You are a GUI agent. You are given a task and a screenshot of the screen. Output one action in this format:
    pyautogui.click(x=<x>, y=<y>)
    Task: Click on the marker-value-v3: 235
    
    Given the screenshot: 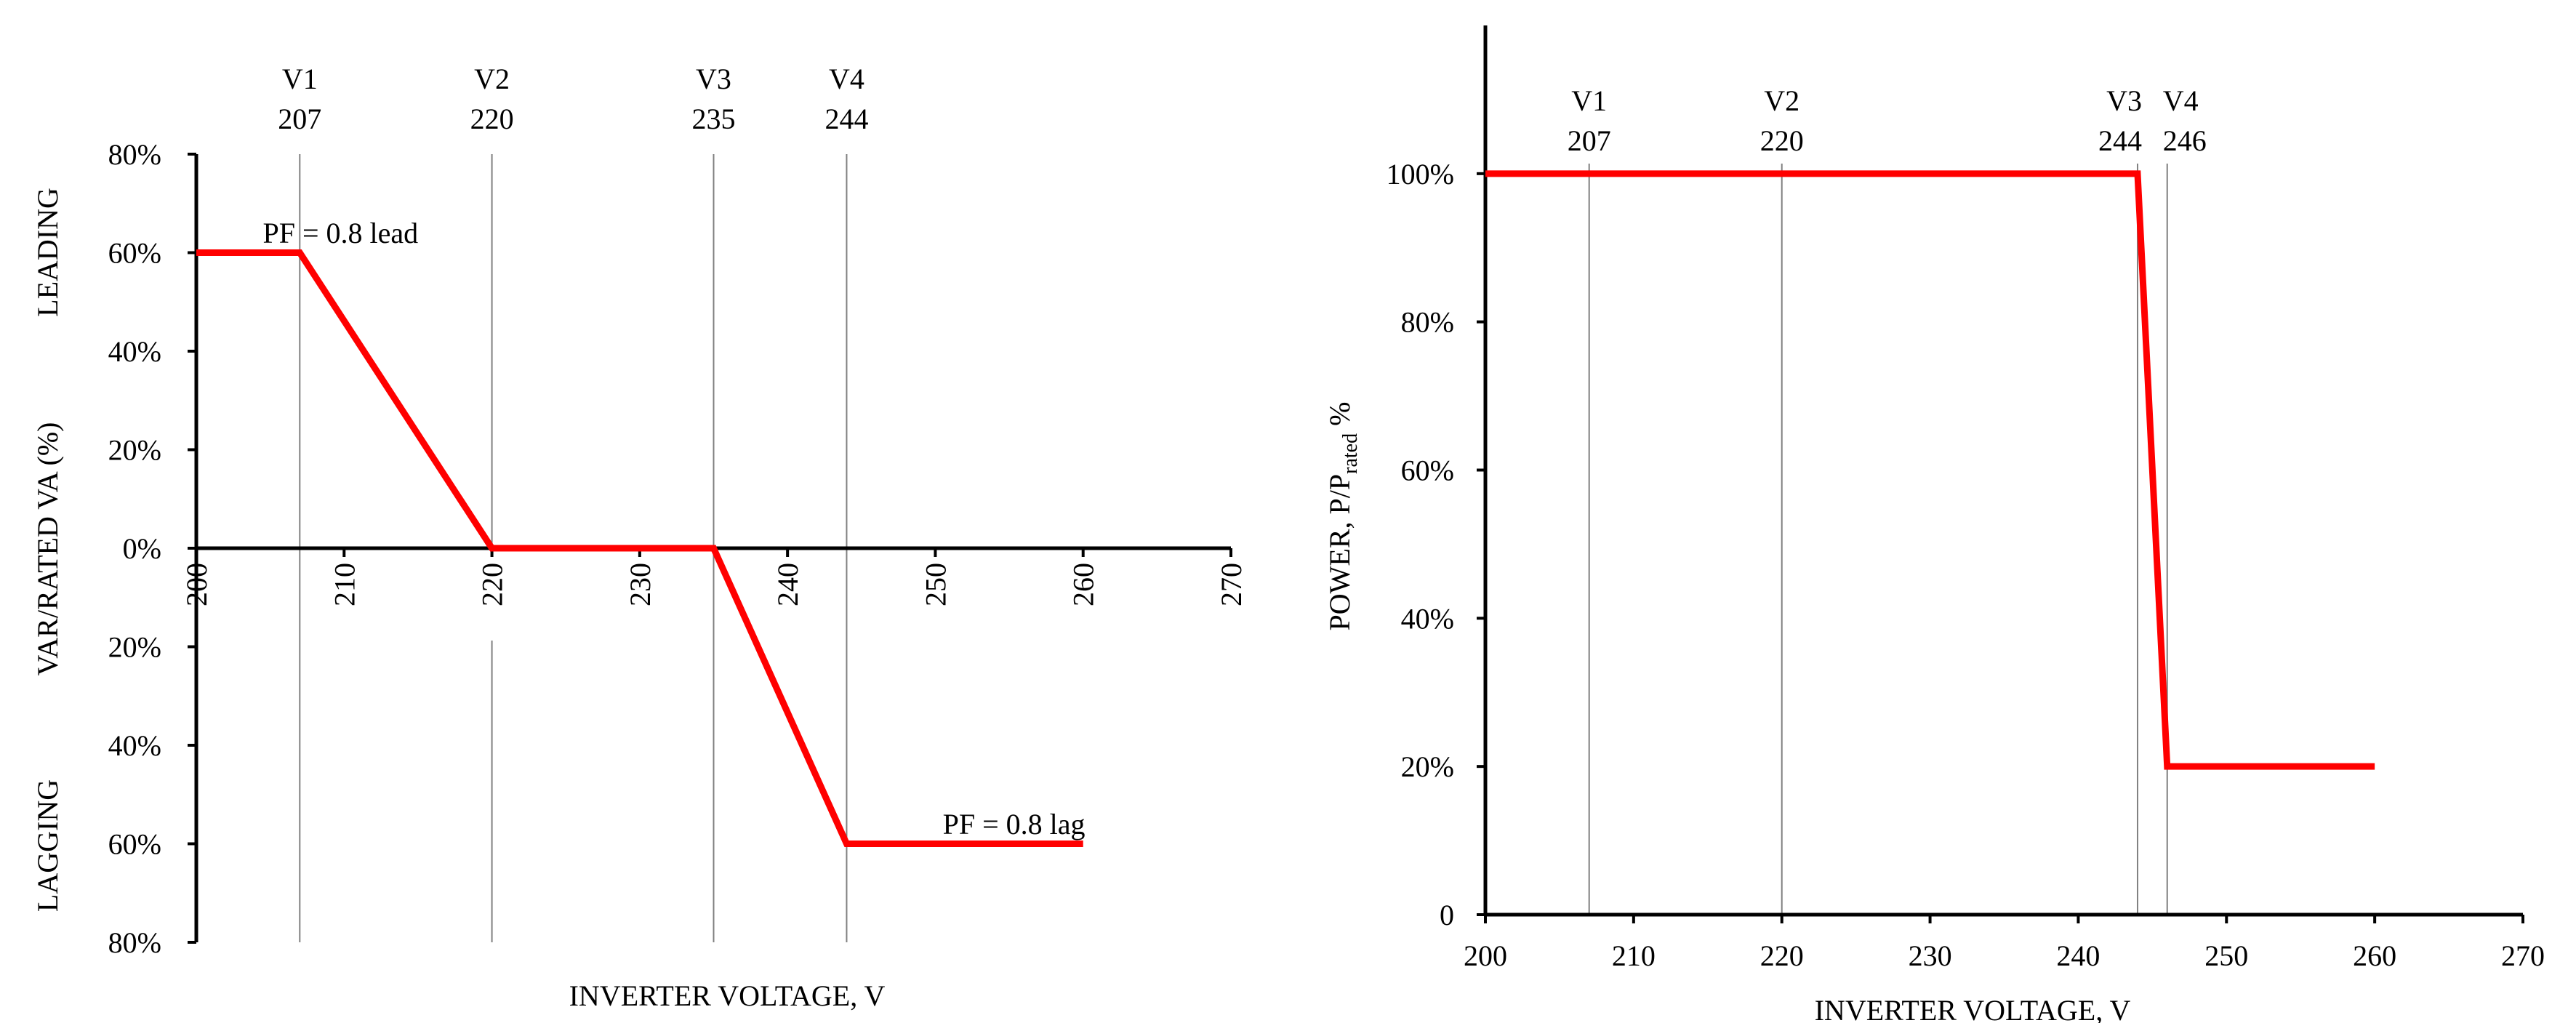 What is the action you would take?
    pyautogui.click(x=714, y=119)
    